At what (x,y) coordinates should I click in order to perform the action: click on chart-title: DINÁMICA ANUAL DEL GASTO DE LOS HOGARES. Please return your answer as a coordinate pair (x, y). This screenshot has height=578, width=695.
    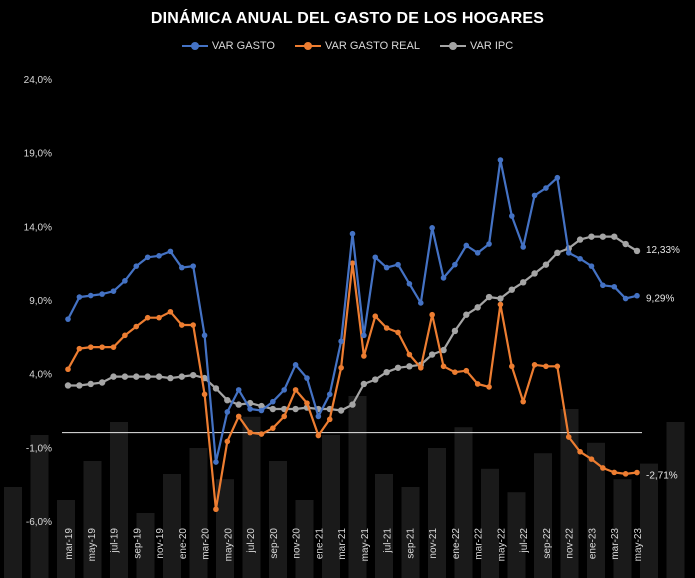
    Looking at the image, I should click on (347, 18).